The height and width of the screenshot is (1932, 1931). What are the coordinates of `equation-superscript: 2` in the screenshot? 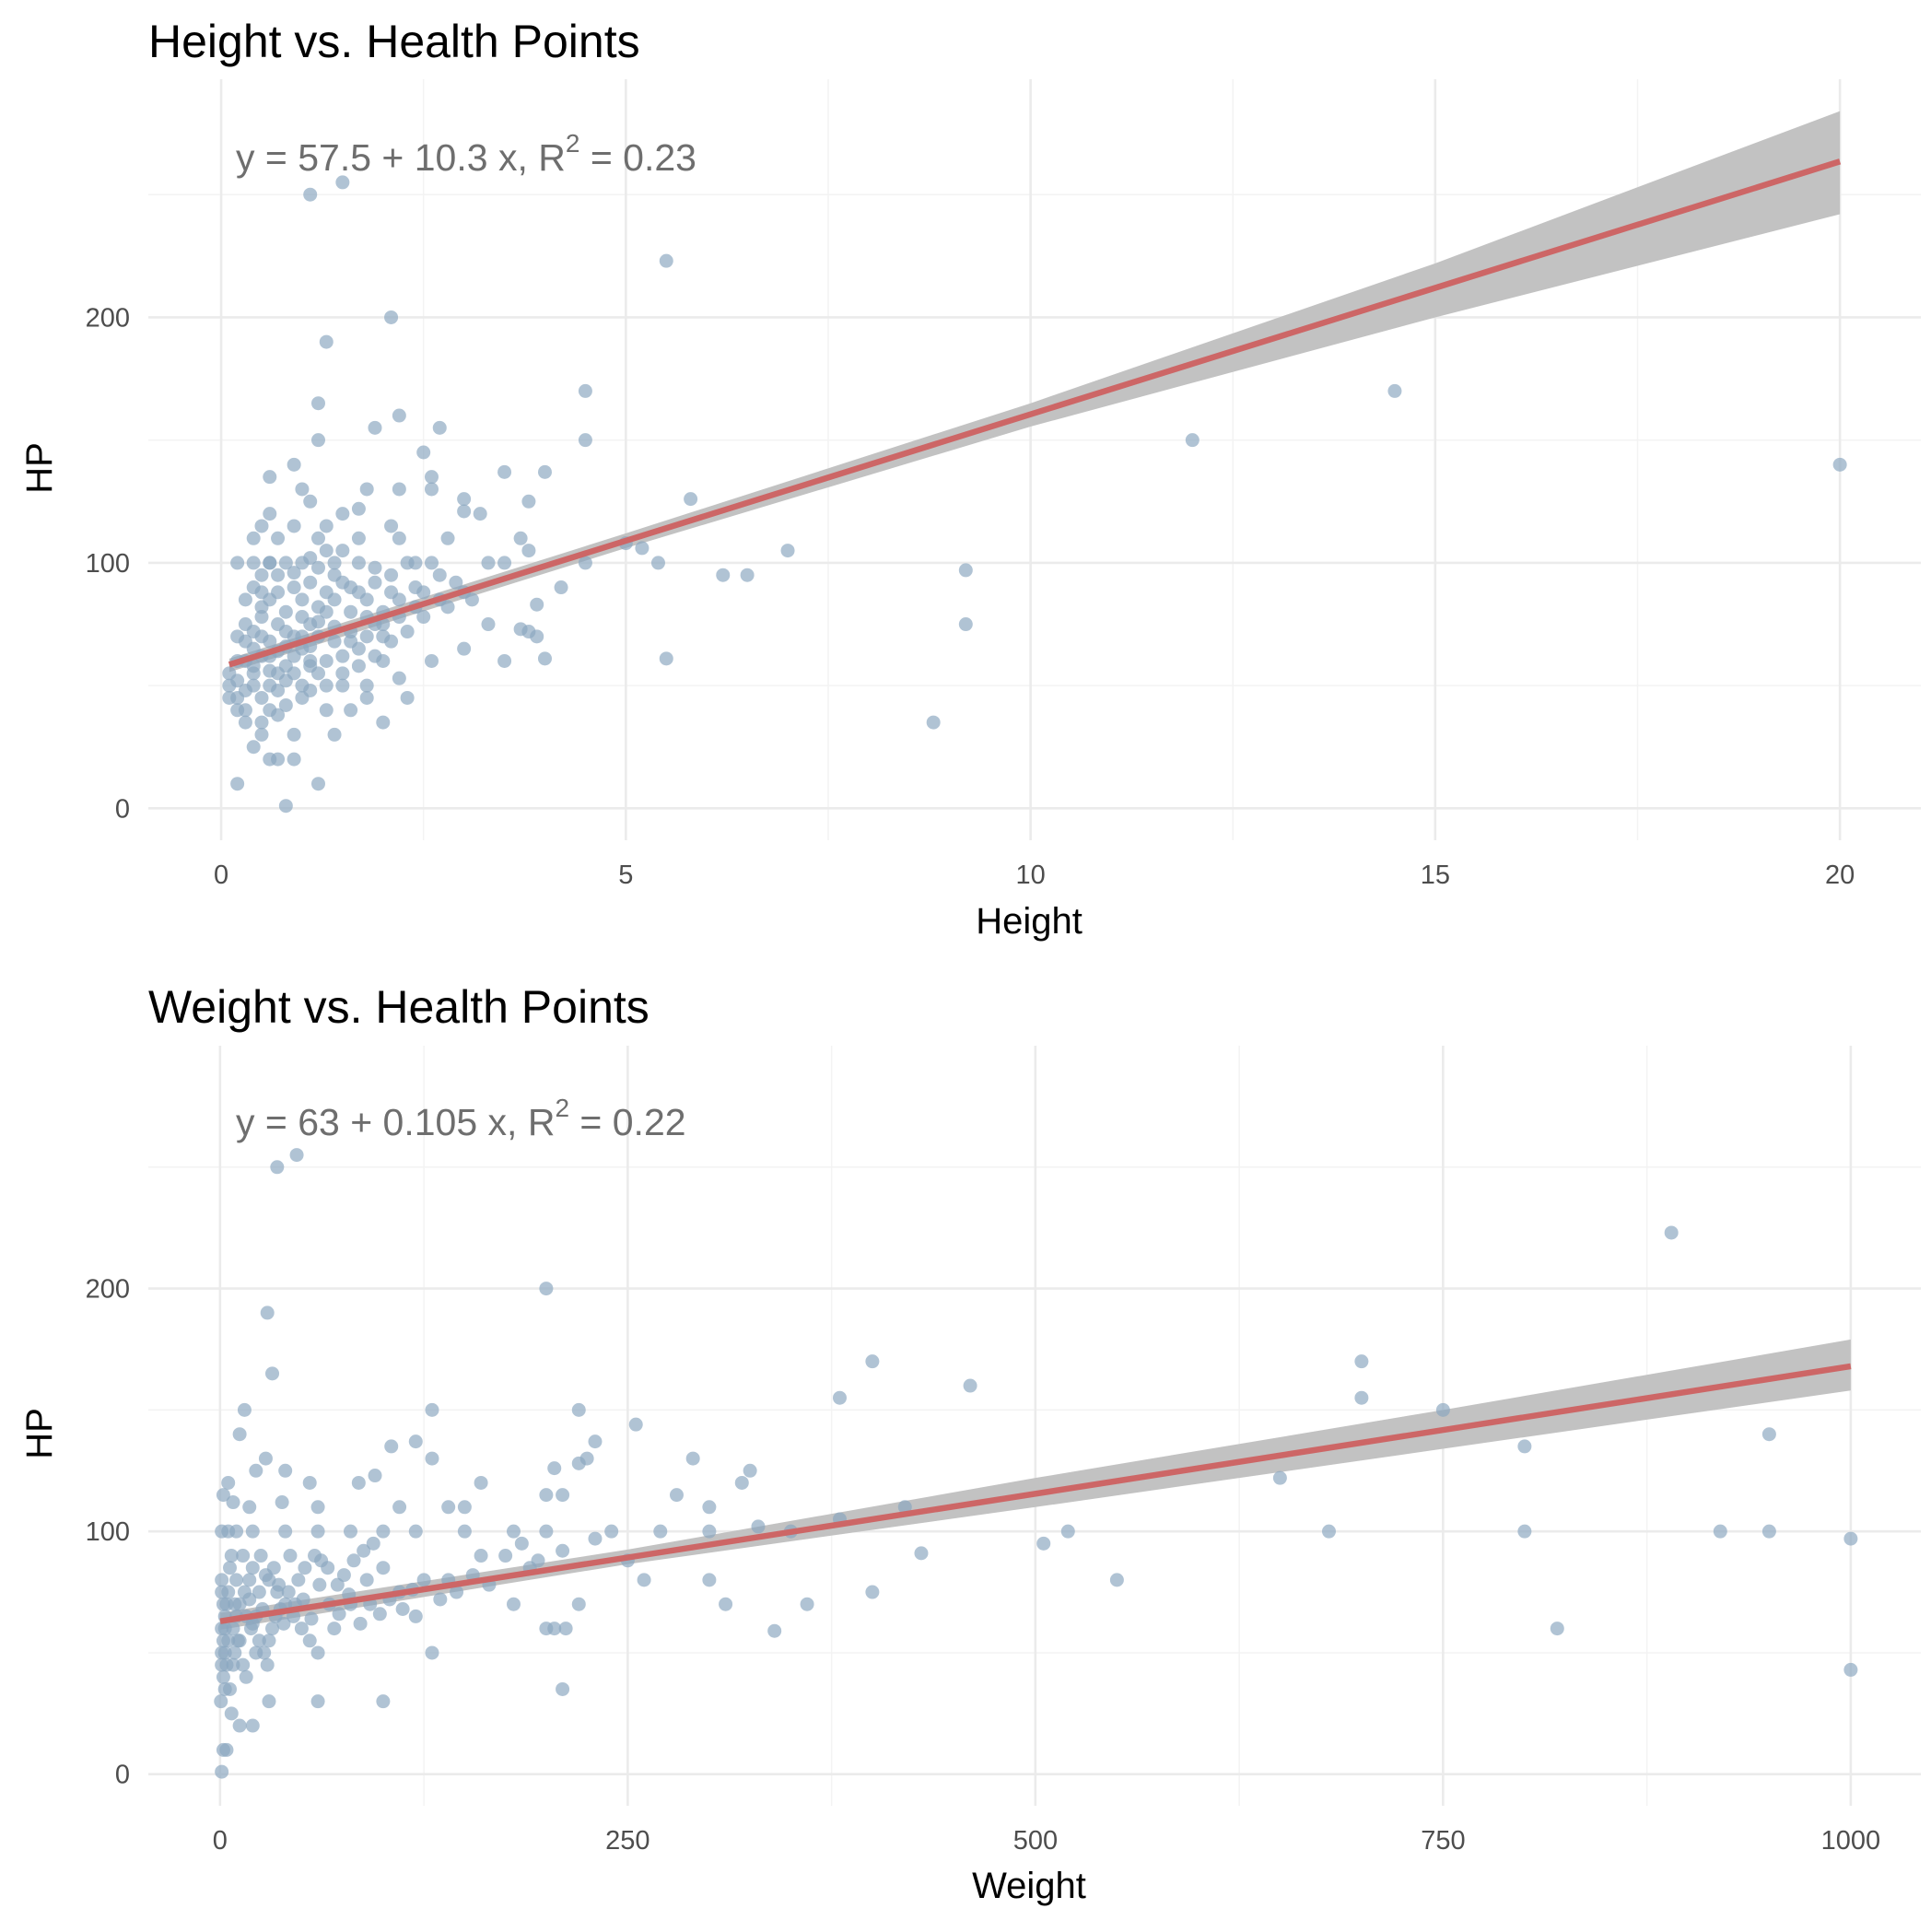 It's located at (573, 143).